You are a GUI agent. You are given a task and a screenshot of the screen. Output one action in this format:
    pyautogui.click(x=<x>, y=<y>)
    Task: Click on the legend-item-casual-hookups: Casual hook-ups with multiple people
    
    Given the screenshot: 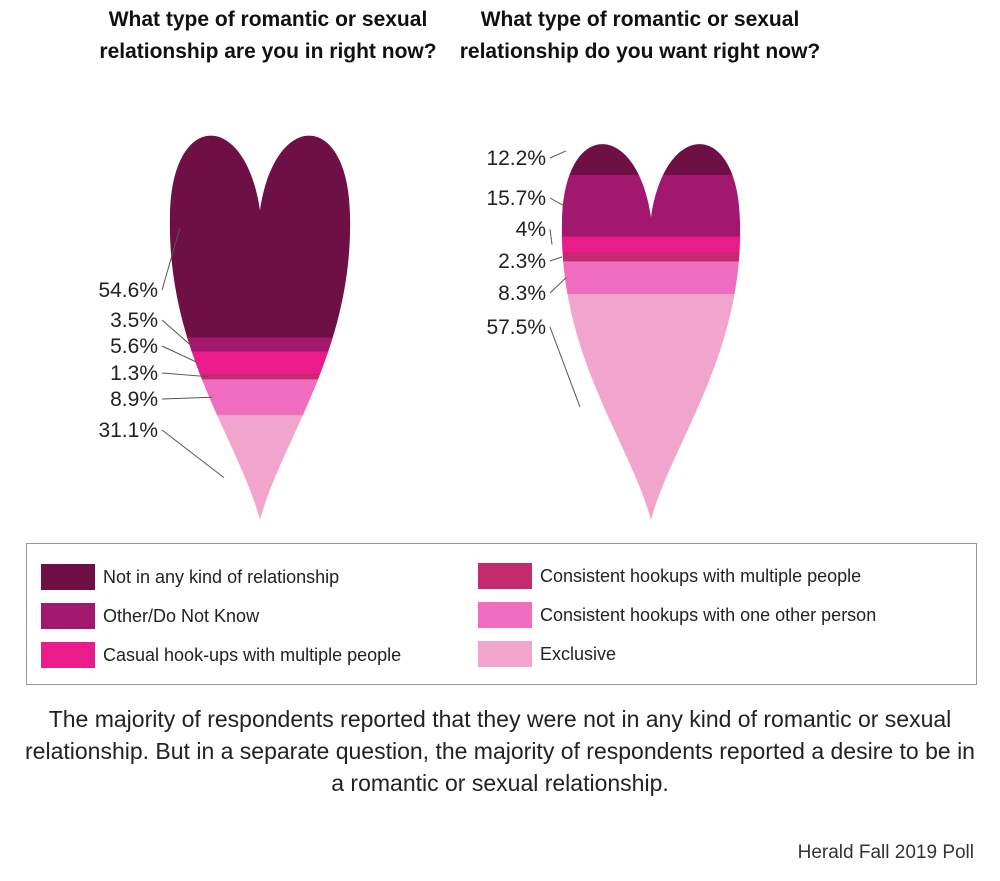 What is the action you would take?
    pyautogui.click(x=221, y=655)
    